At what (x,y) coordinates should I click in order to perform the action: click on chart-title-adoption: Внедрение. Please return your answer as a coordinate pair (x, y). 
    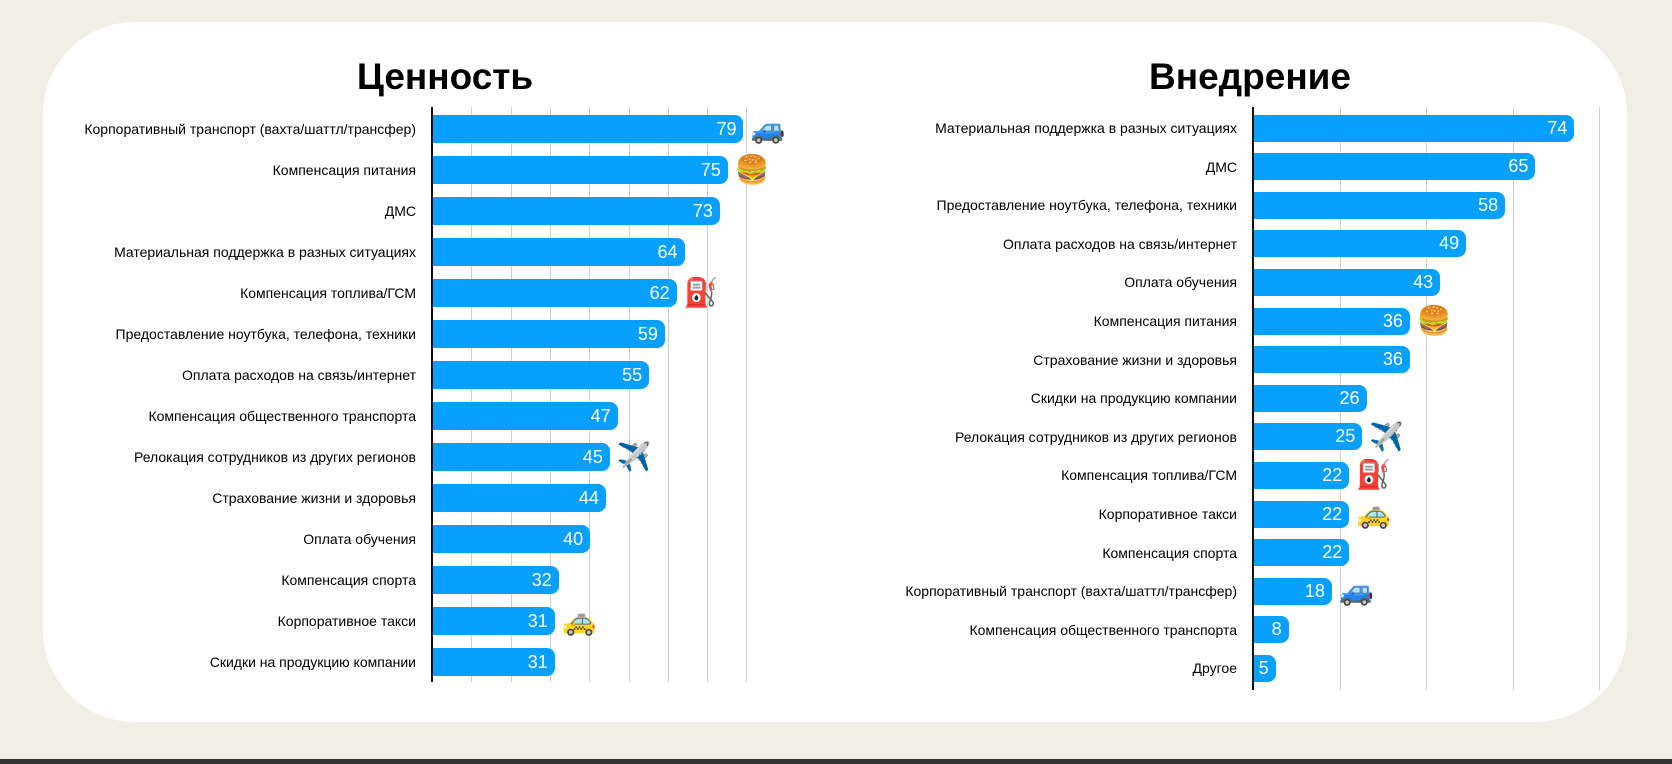
    Looking at the image, I should click on (1250, 76).